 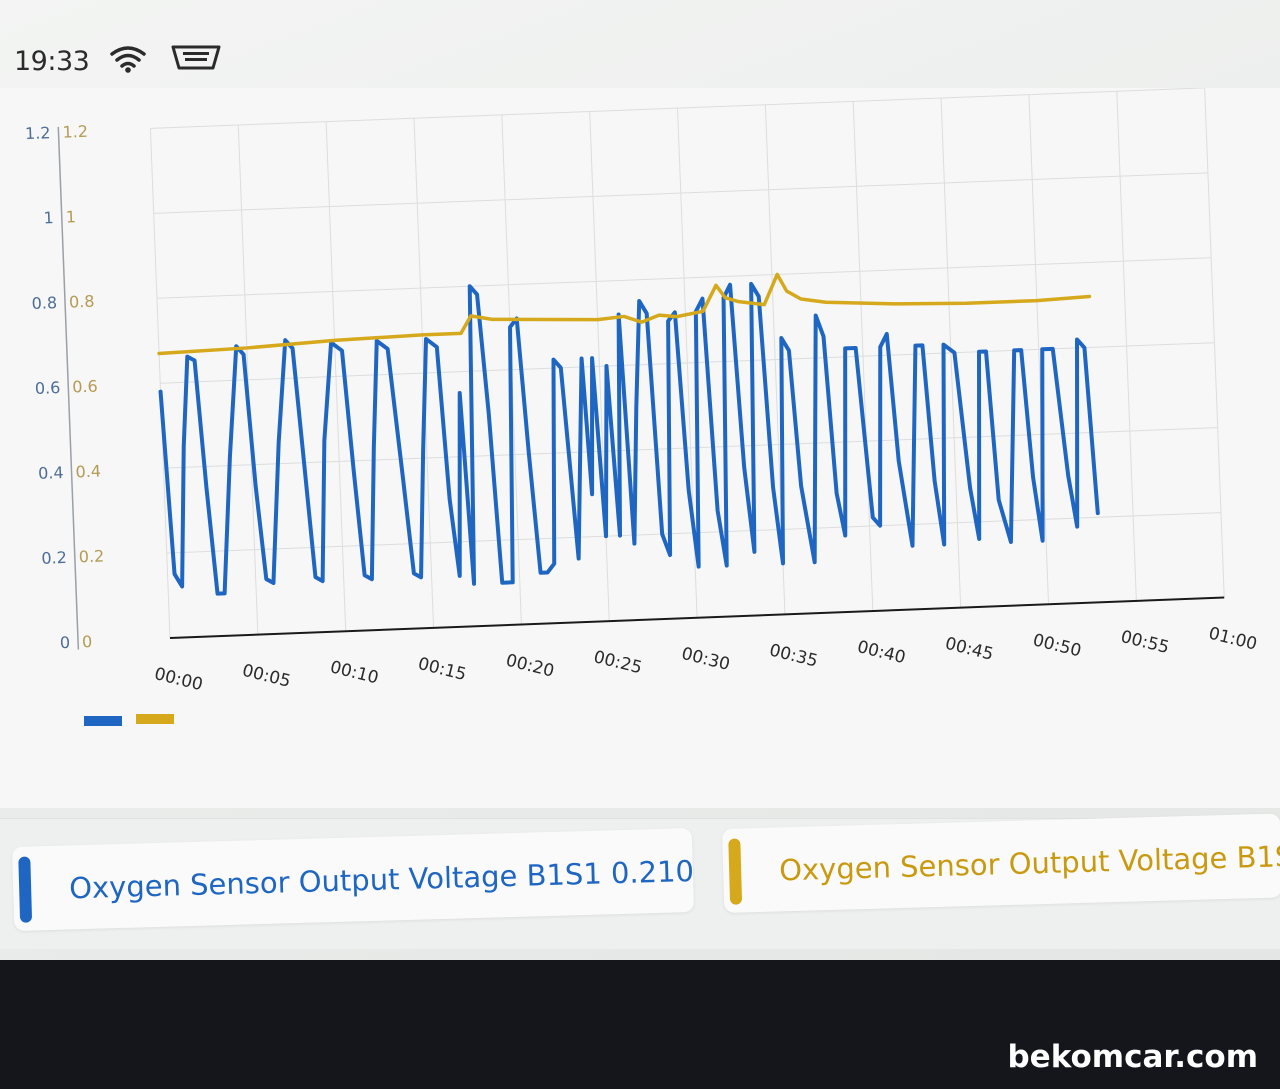 What do you see at coordinates (354, 672) in the screenshot?
I see `x-tick-label: 00:10` at bounding box center [354, 672].